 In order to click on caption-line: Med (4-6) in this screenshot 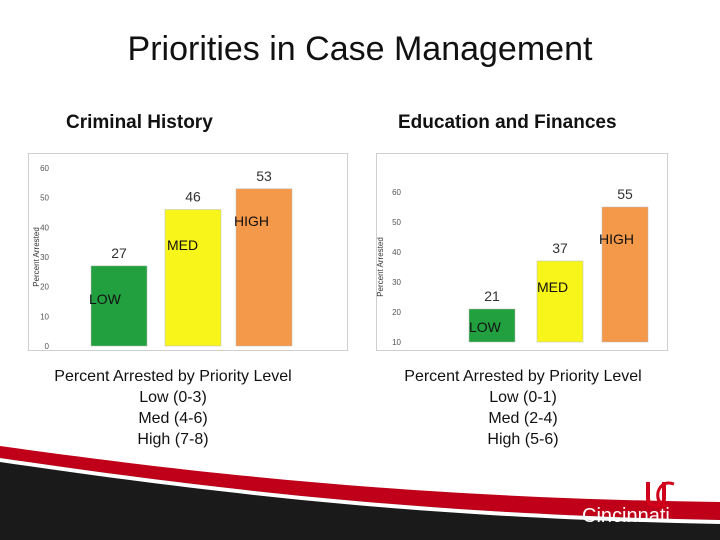, I will do `click(173, 418)`.